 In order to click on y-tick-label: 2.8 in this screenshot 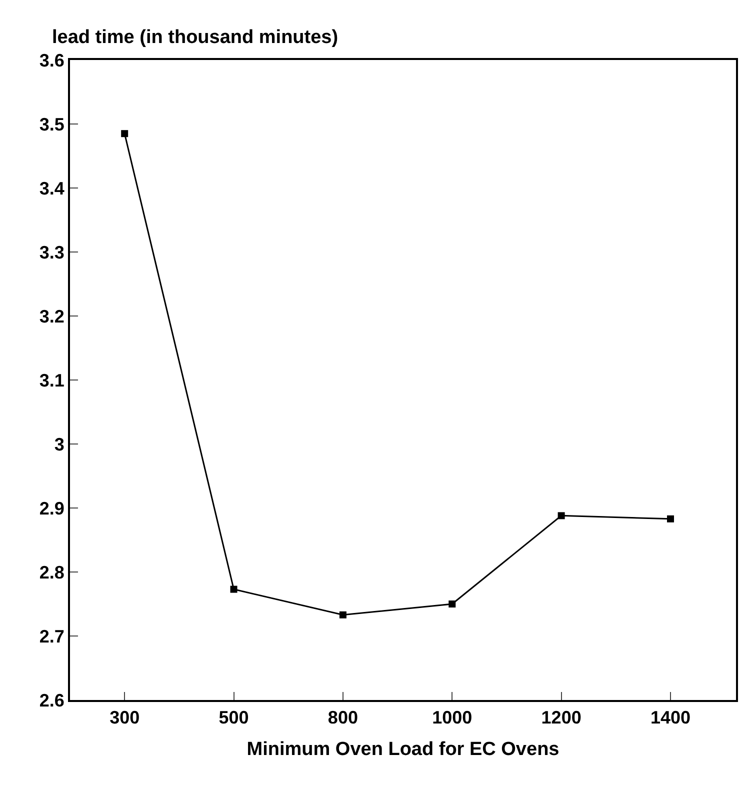, I will do `click(51, 572)`.